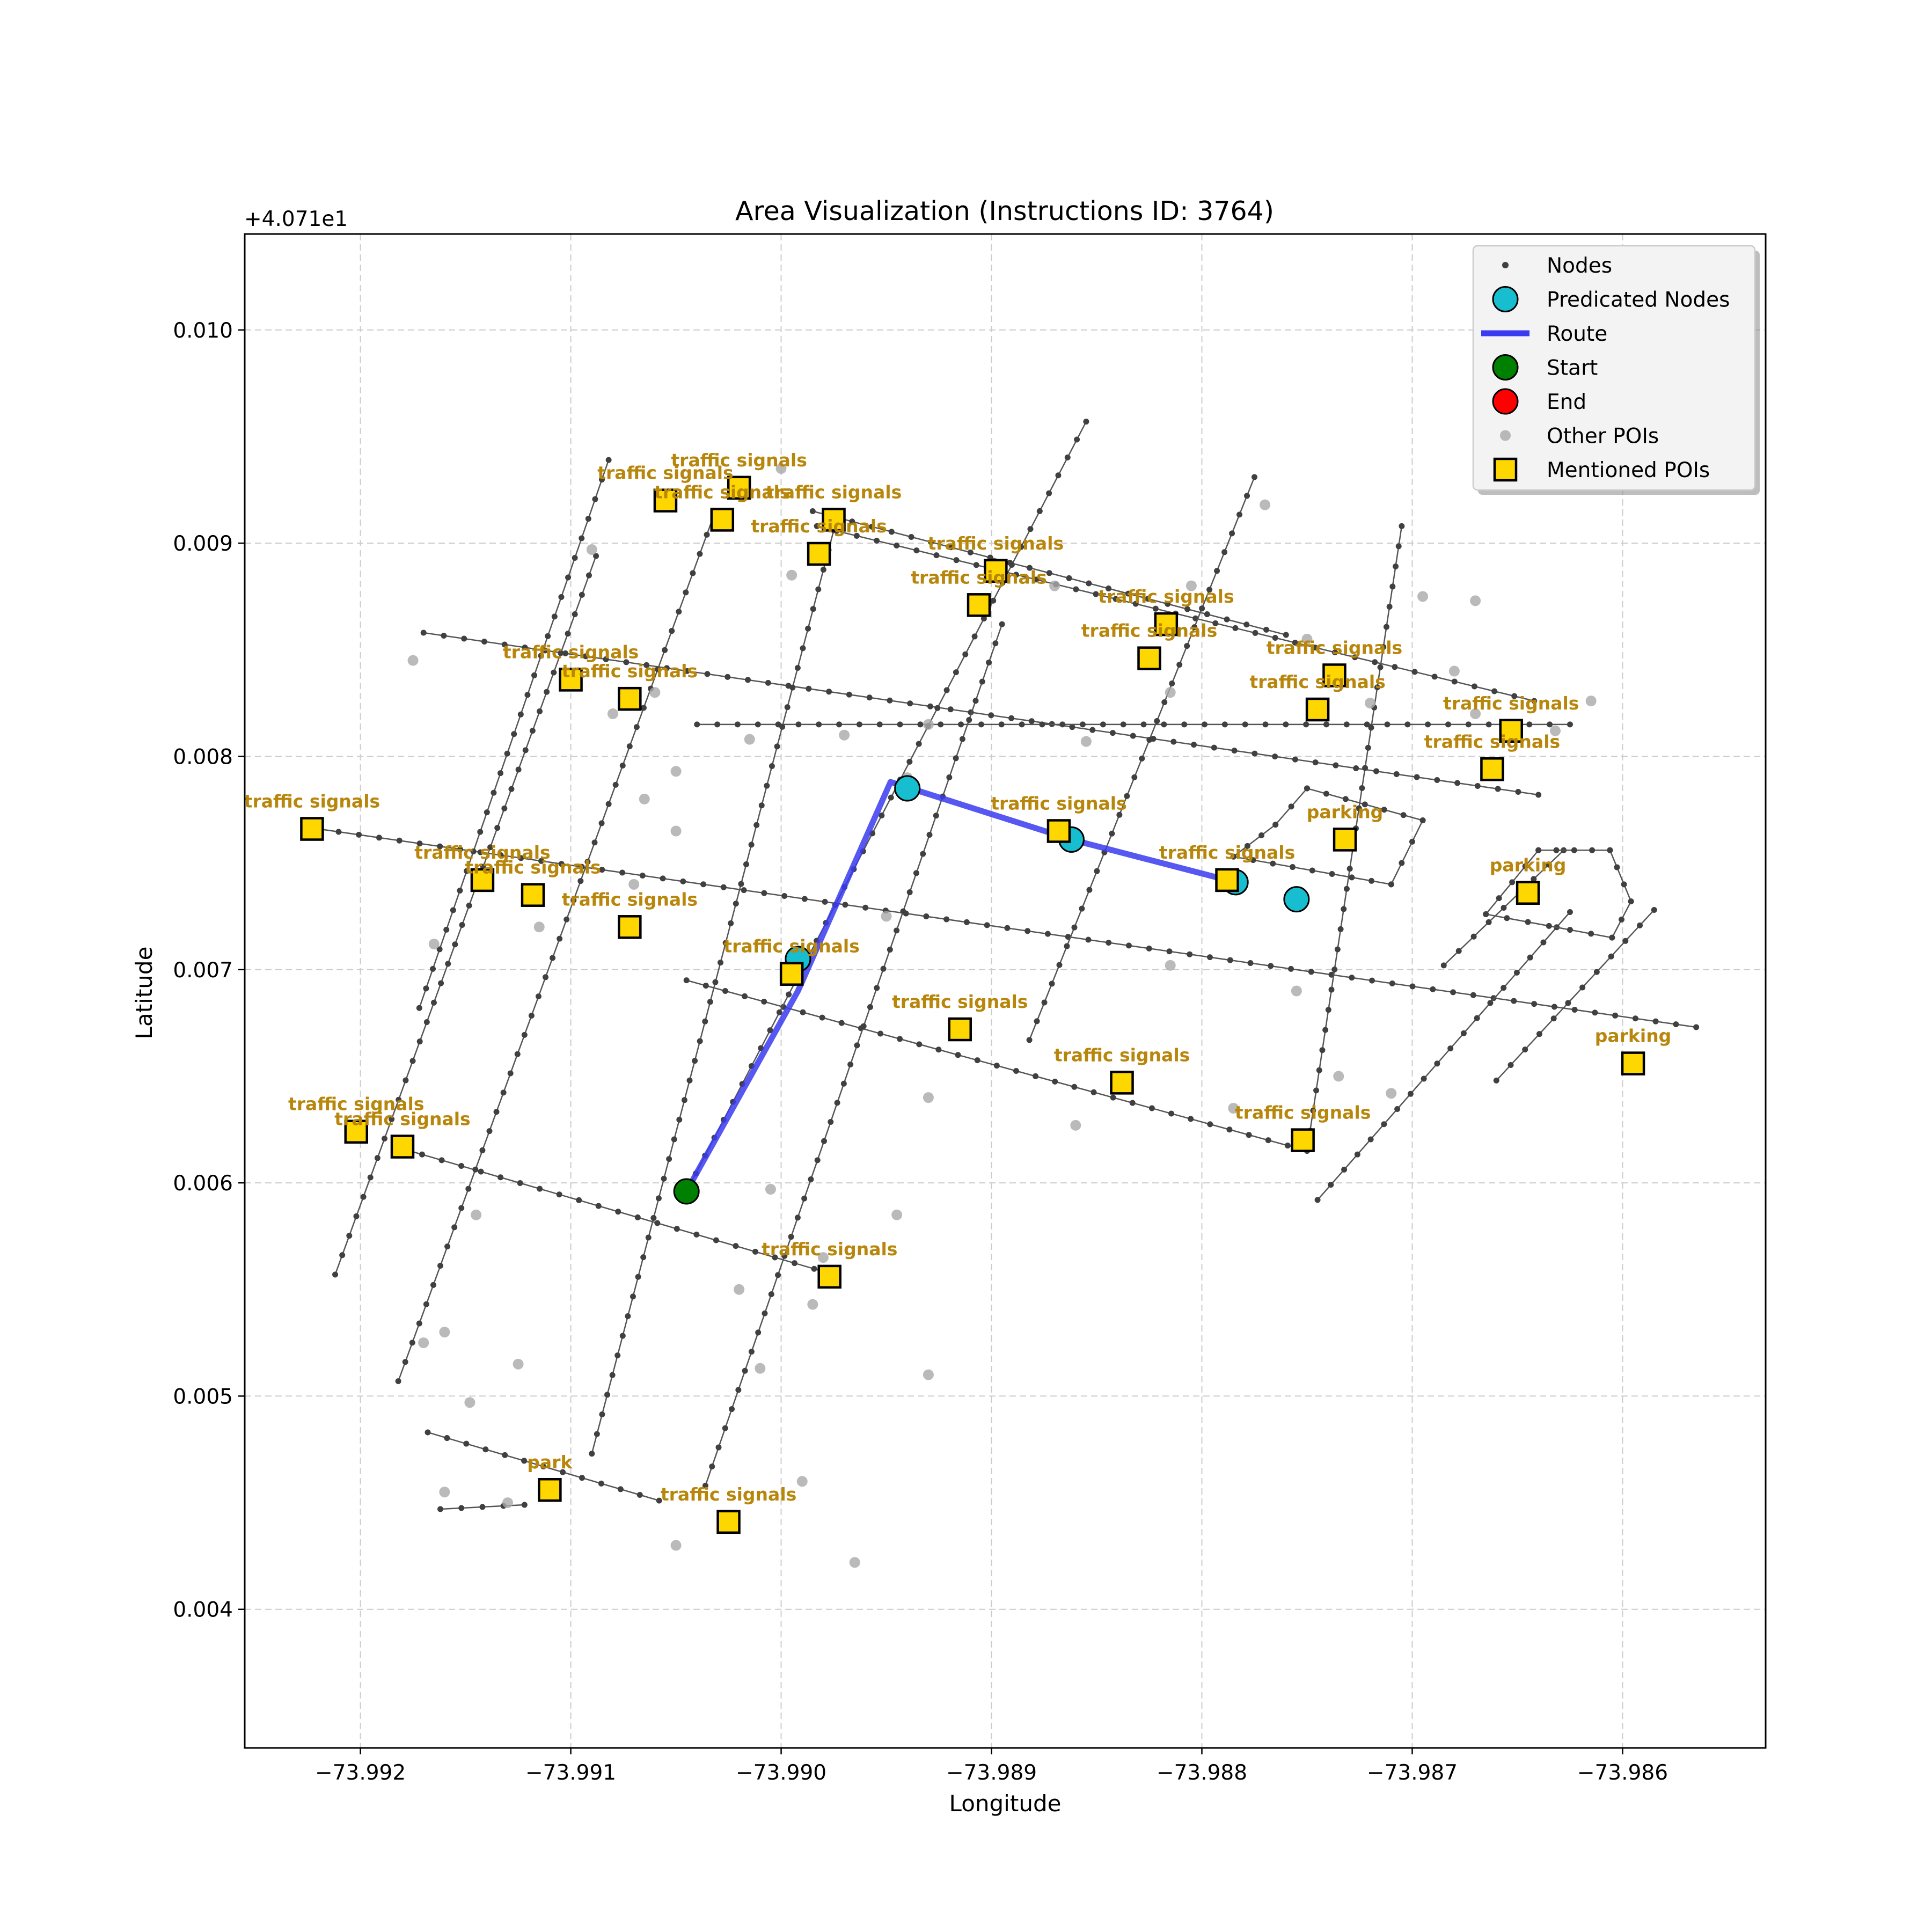 Image resolution: width=1932 pixels, height=1932 pixels. I want to click on legend-entry-route: Route, so click(1544, 334).